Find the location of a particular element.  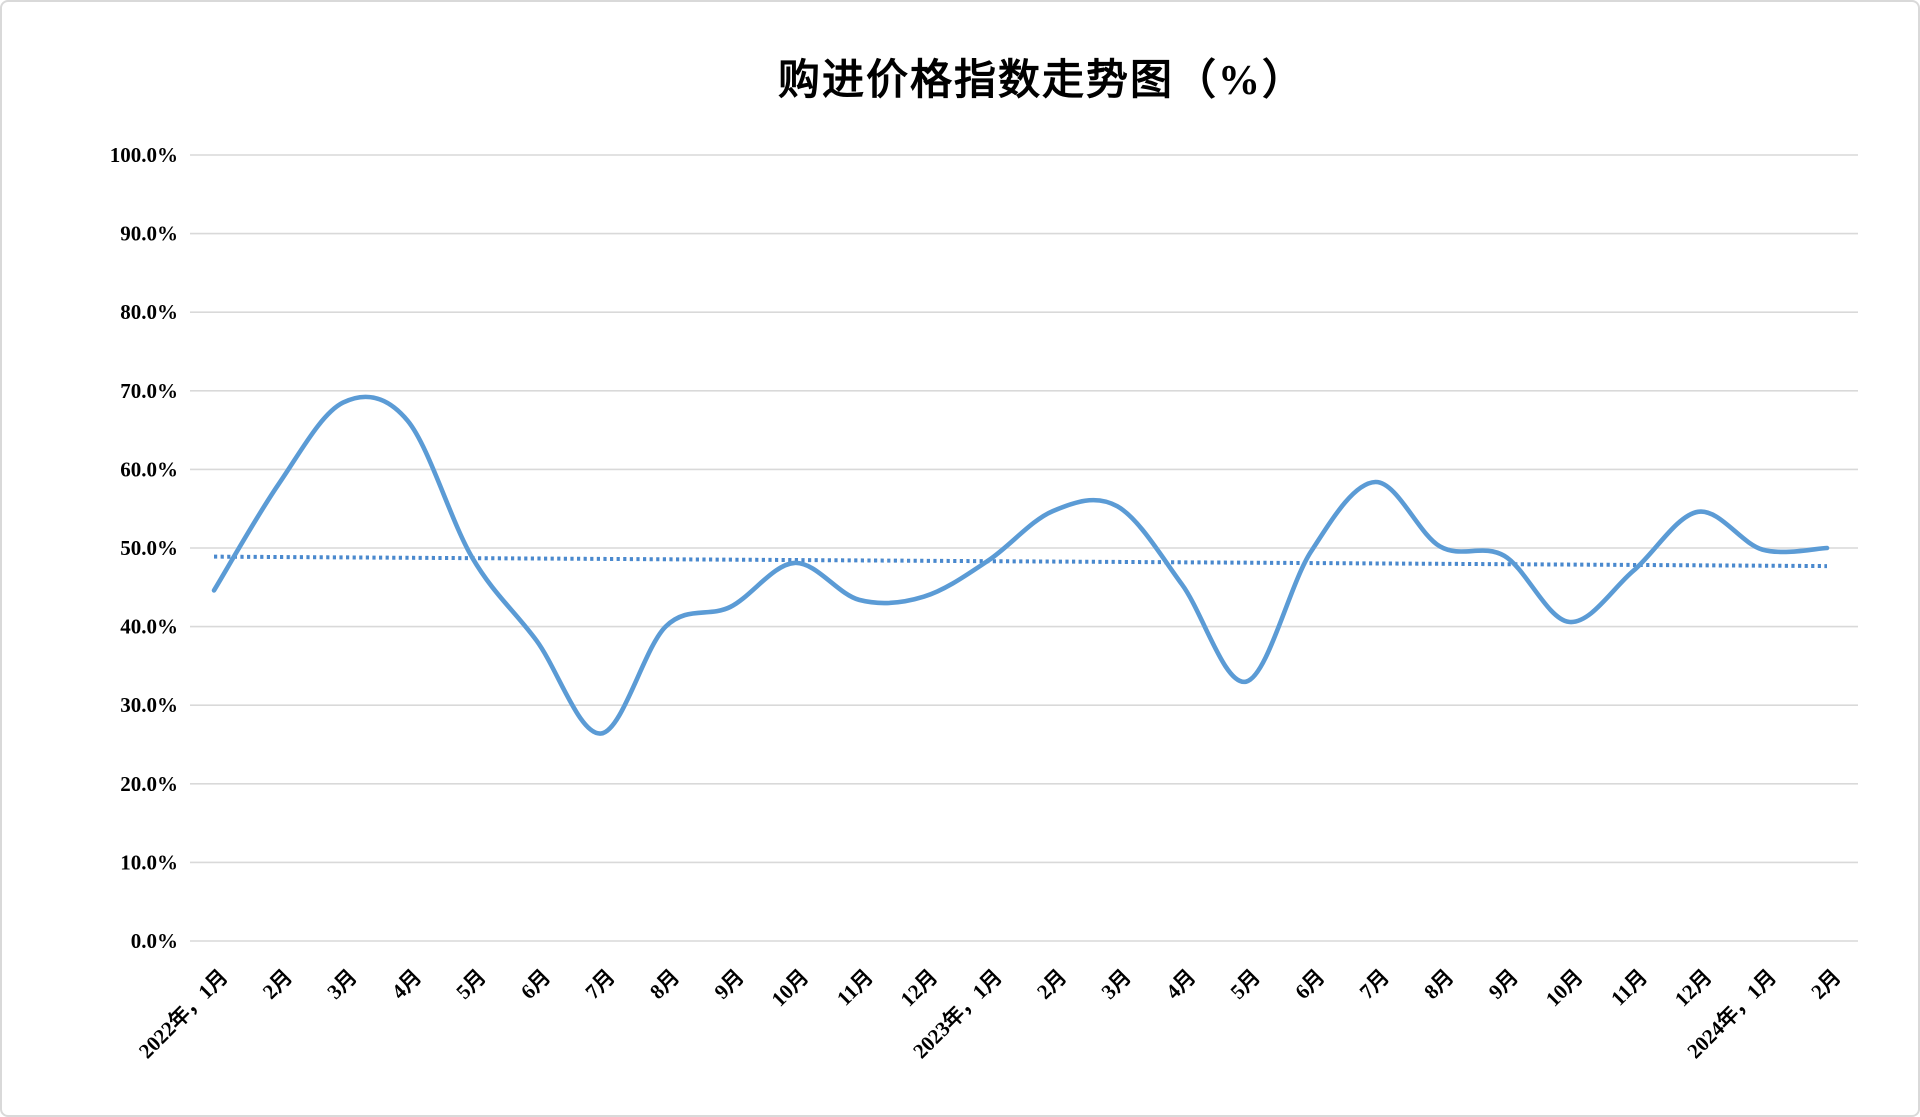

y-tick-label: 0.0% is located at coordinates (154, 941).